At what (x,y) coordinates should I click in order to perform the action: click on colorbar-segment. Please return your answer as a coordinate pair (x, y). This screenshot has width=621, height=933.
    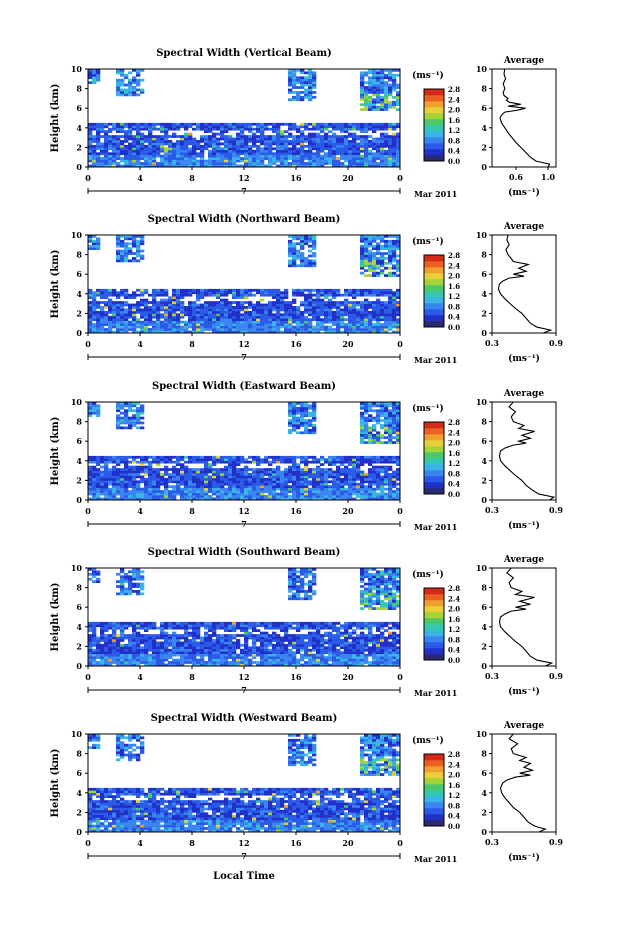
    Looking at the image, I should click on (434, 104).